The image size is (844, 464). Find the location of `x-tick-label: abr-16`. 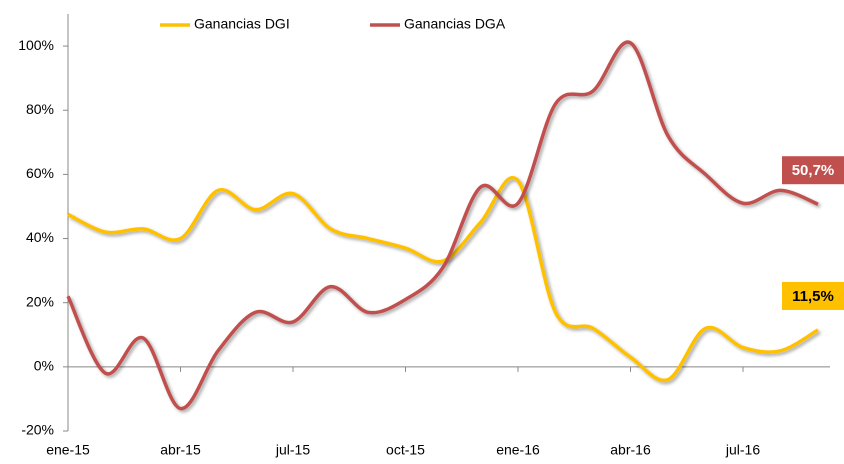

x-tick-label: abr-16 is located at coordinates (630, 450).